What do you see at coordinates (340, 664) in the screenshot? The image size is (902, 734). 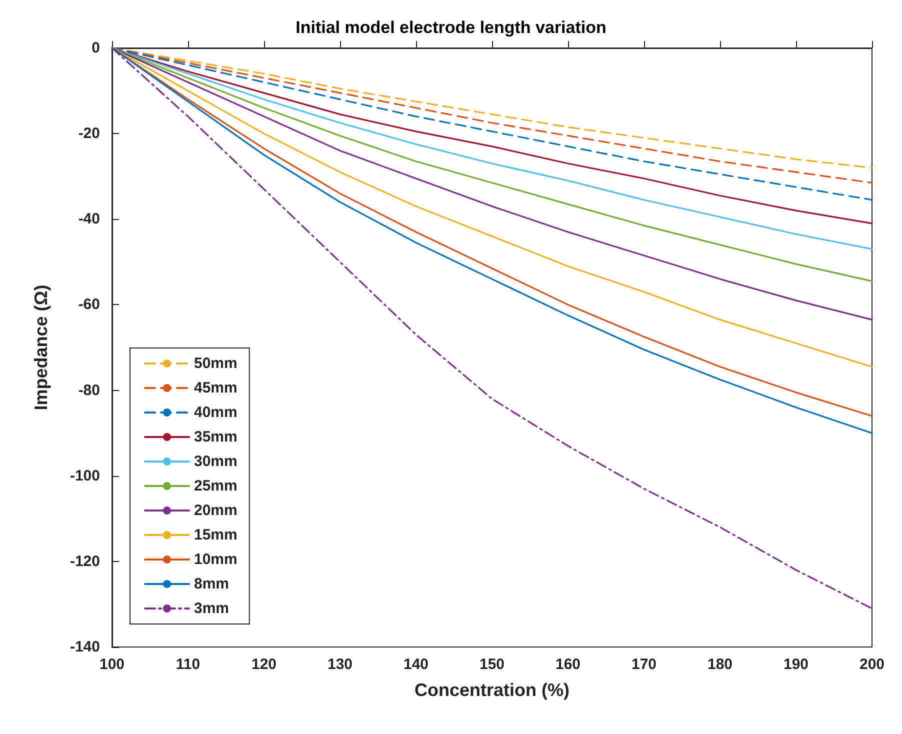 I see `x-tick-label: 130` at bounding box center [340, 664].